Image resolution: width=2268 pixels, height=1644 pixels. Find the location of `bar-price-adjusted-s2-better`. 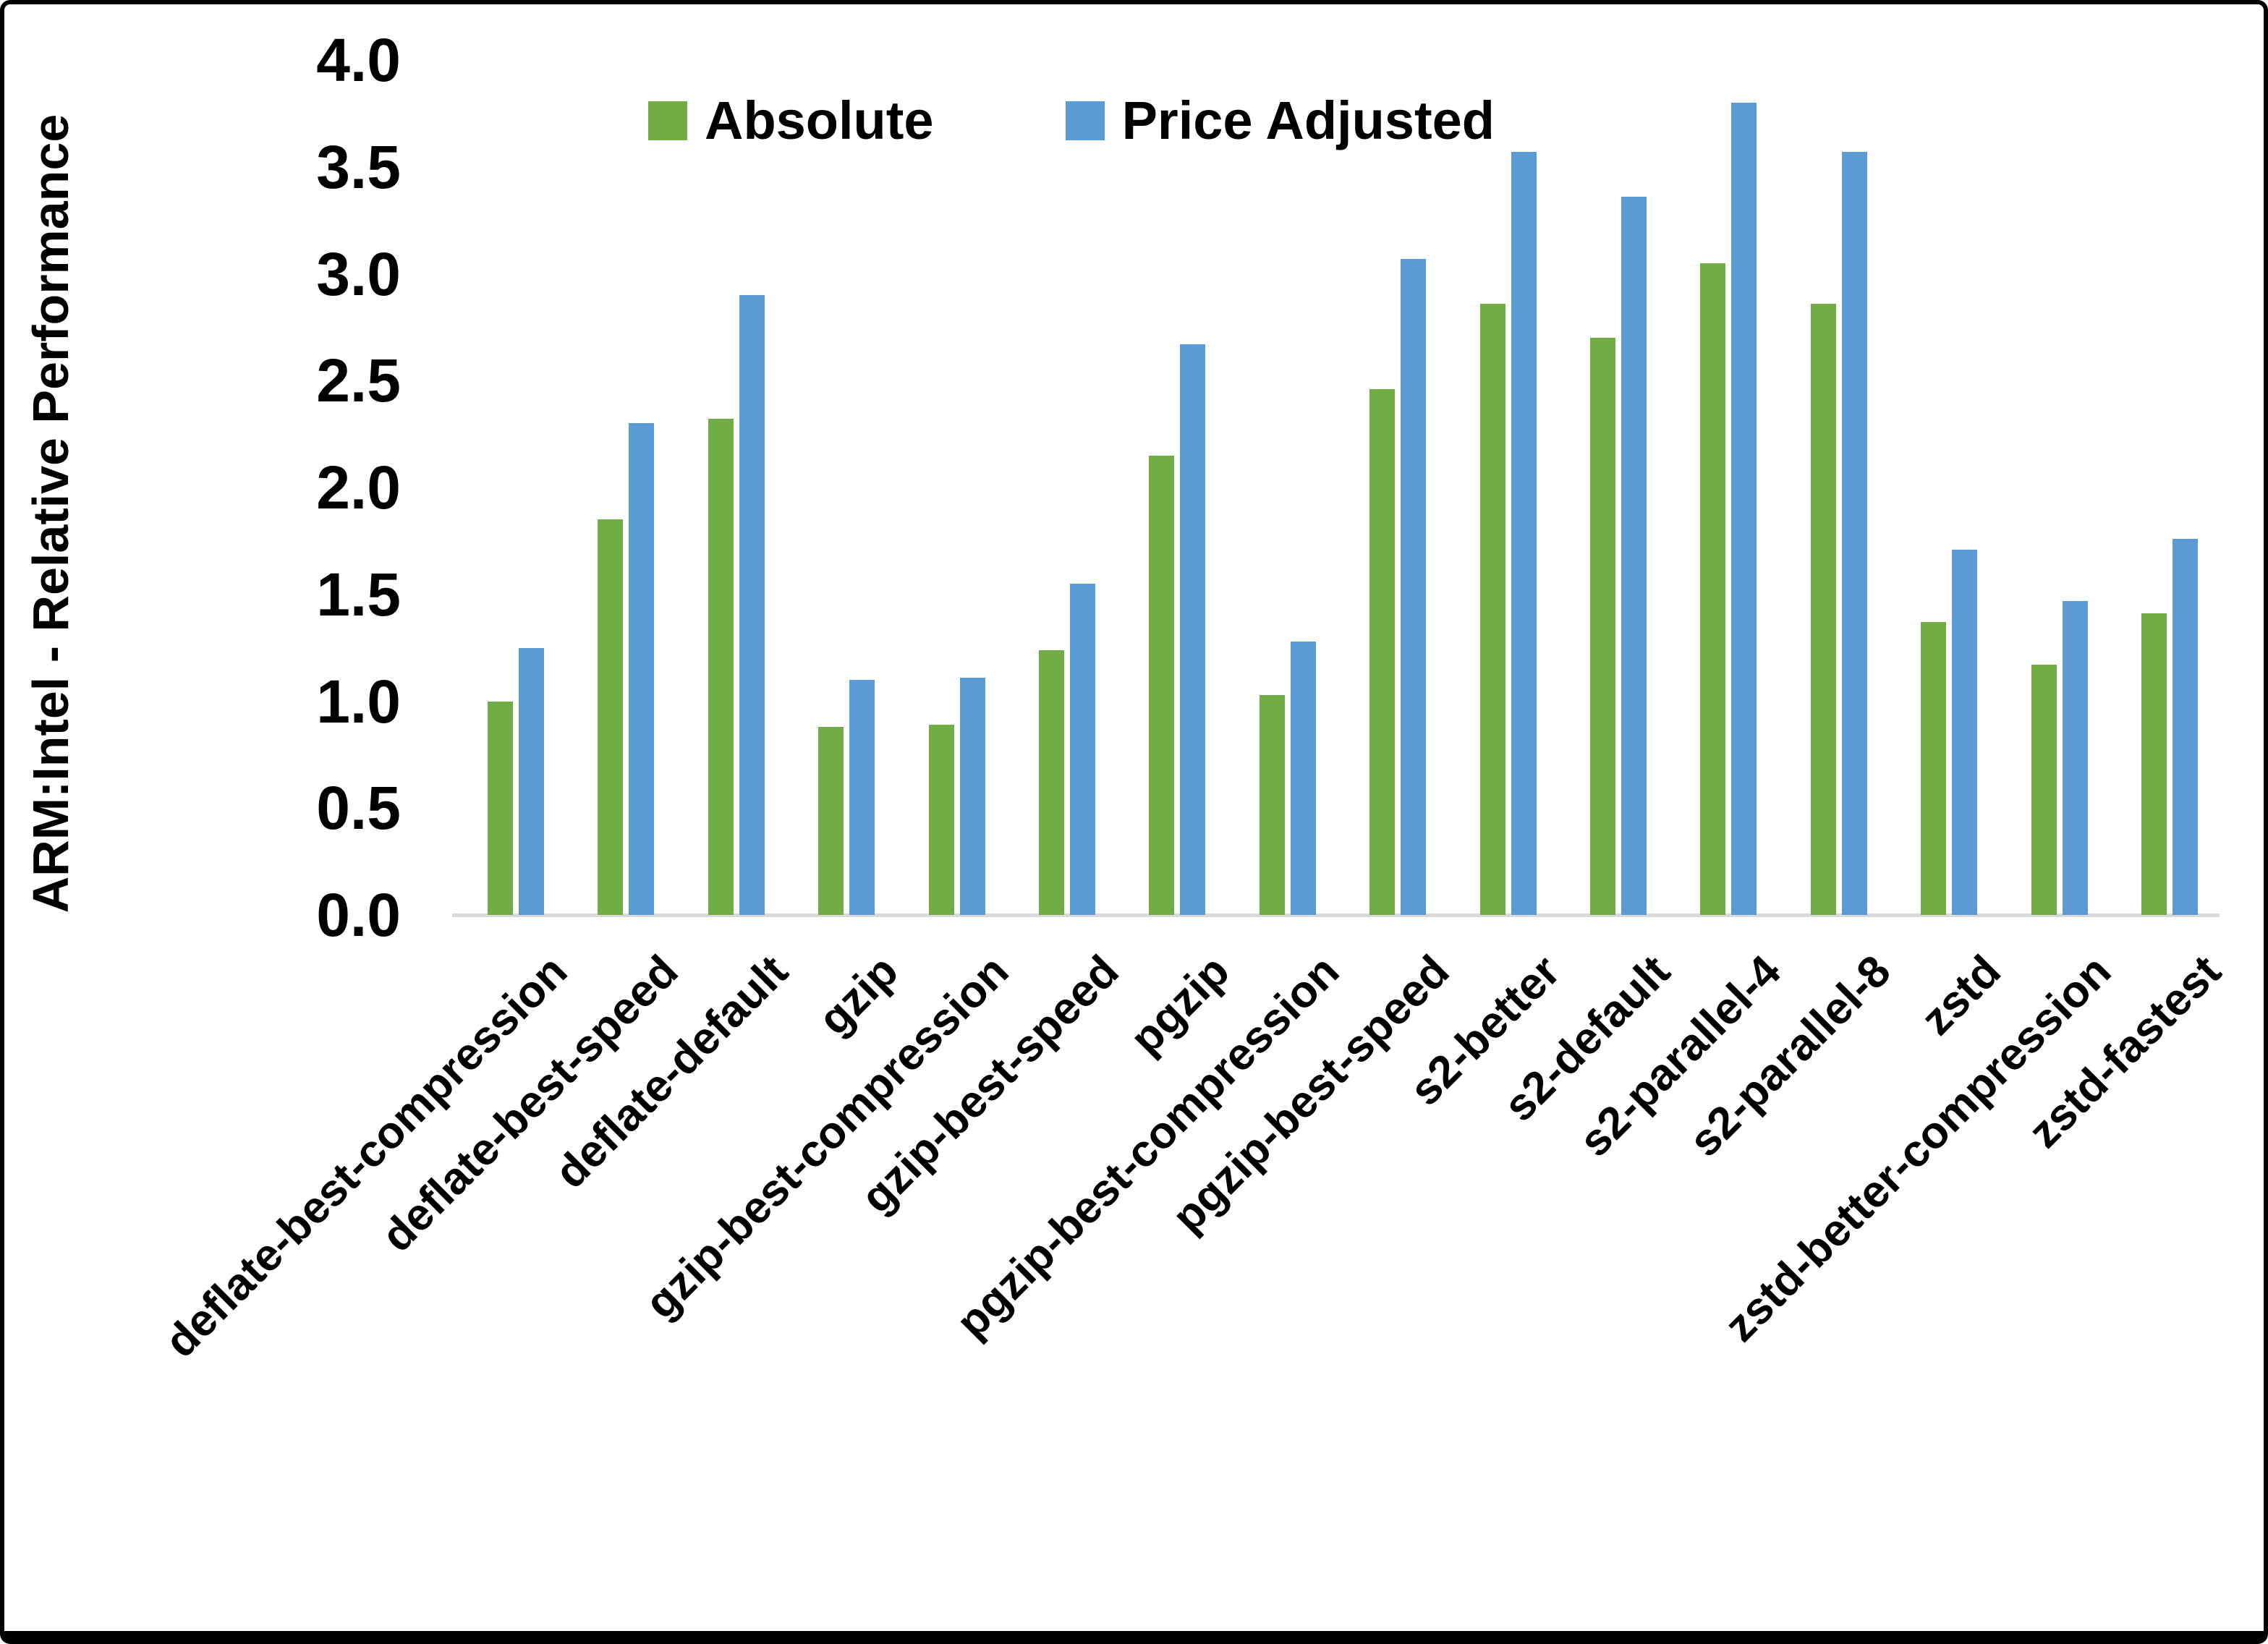

bar-price-adjusted-s2-better is located at coordinates (1524, 533).